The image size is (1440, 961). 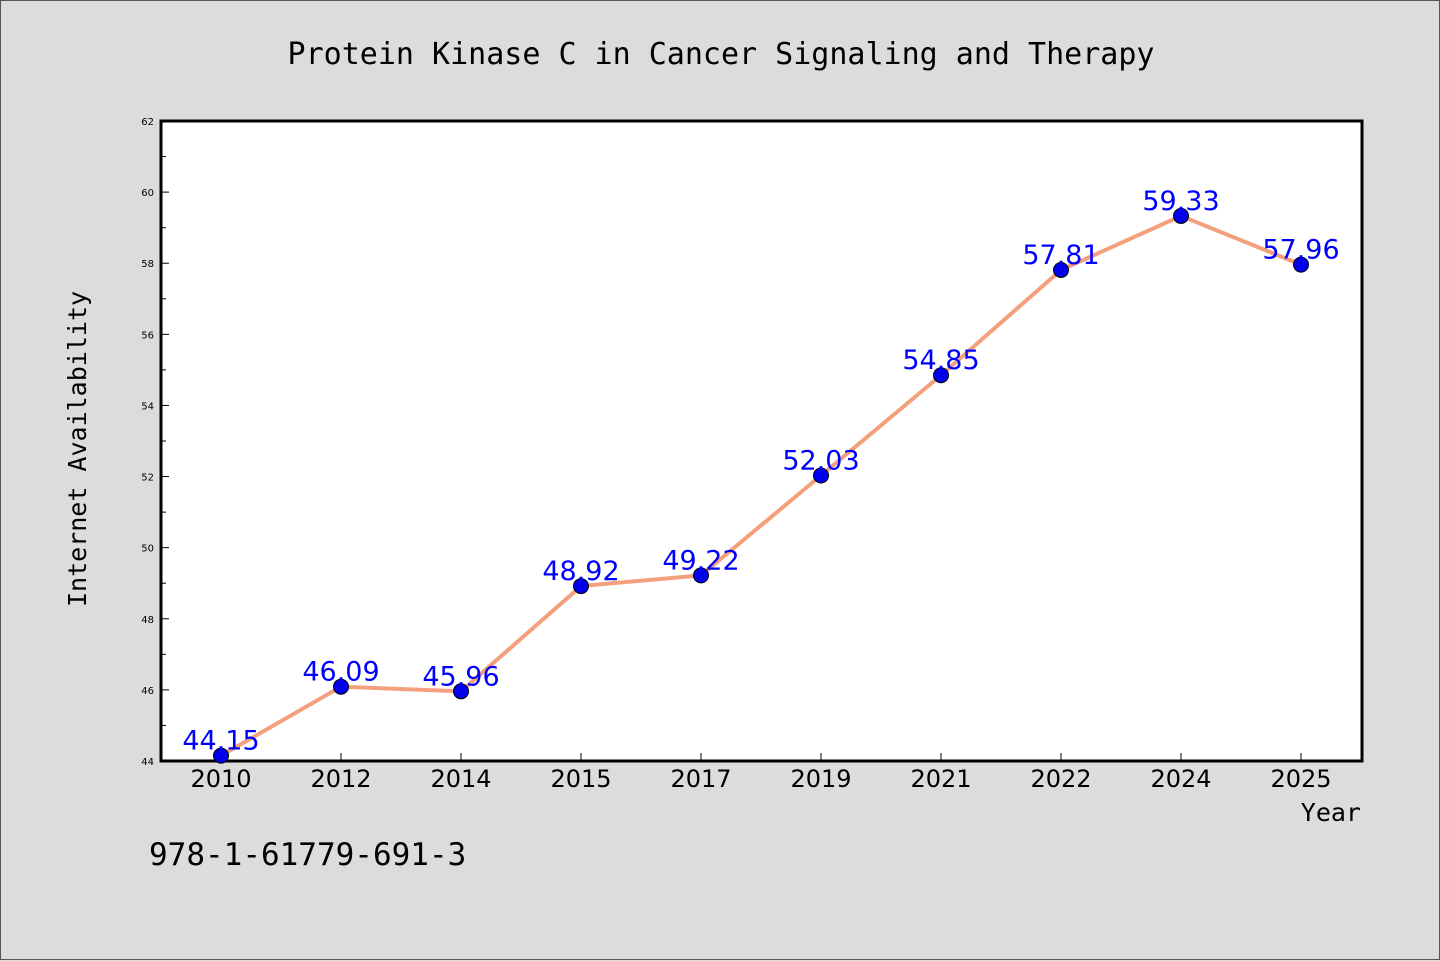 I want to click on y-tick-label: 44, so click(x=147, y=762).